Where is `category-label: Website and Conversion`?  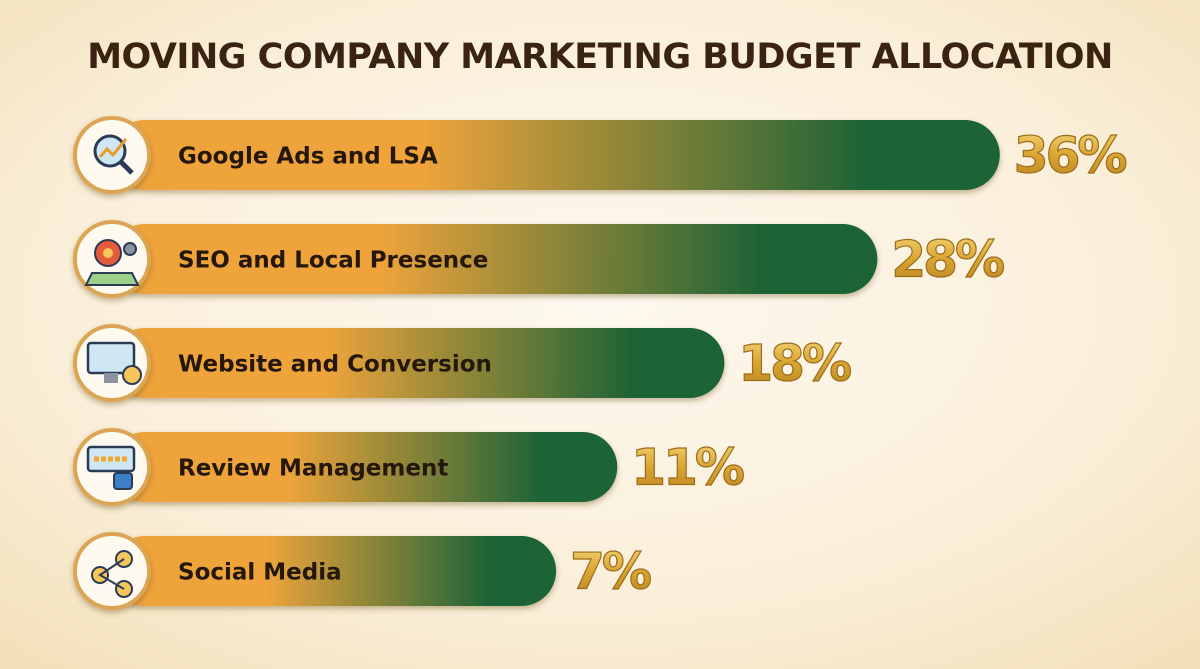 category-label: Website and Conversion is located at coordinates (335, 365).